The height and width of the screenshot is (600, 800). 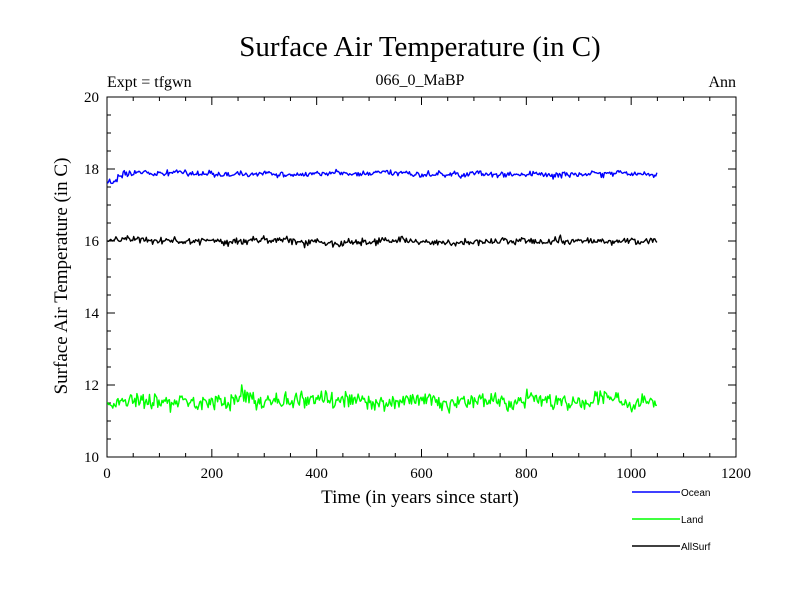 What do you see at coordinates (92, 242) in the screenshot?
I see `y-tick-label: 16` at bounding box center [92, 242].